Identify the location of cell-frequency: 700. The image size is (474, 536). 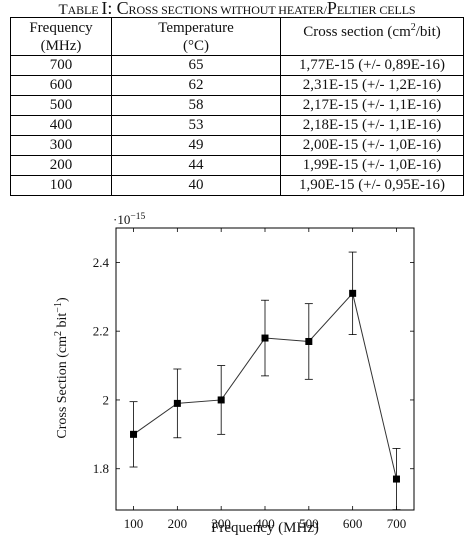
(61, 65).